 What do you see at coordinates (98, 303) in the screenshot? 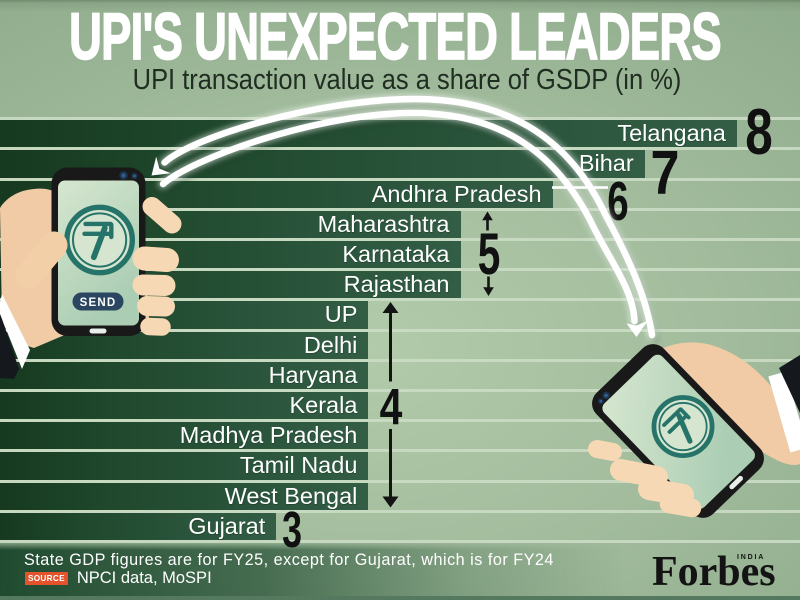
I see `svg-text: SEND` at bounding box center [98, 303].